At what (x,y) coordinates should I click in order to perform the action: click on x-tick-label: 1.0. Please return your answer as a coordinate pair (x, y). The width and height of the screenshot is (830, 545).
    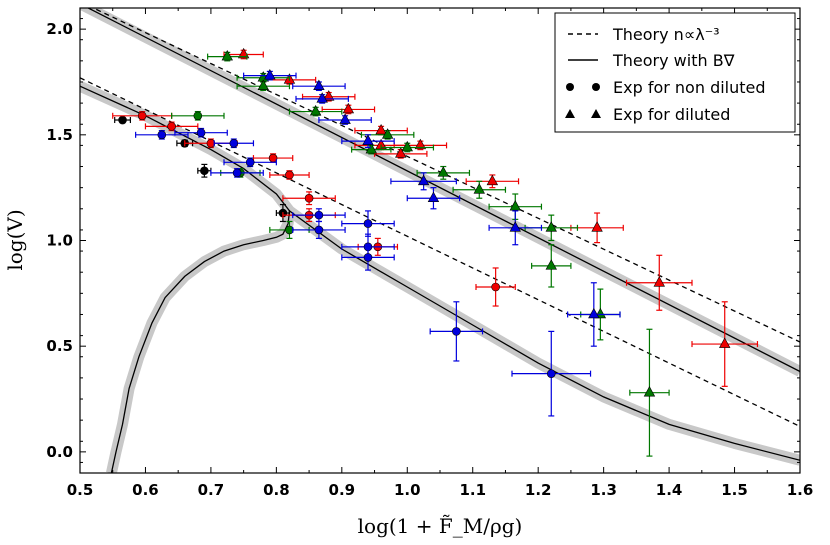
    Looking at the image, I should click on (407, 490).